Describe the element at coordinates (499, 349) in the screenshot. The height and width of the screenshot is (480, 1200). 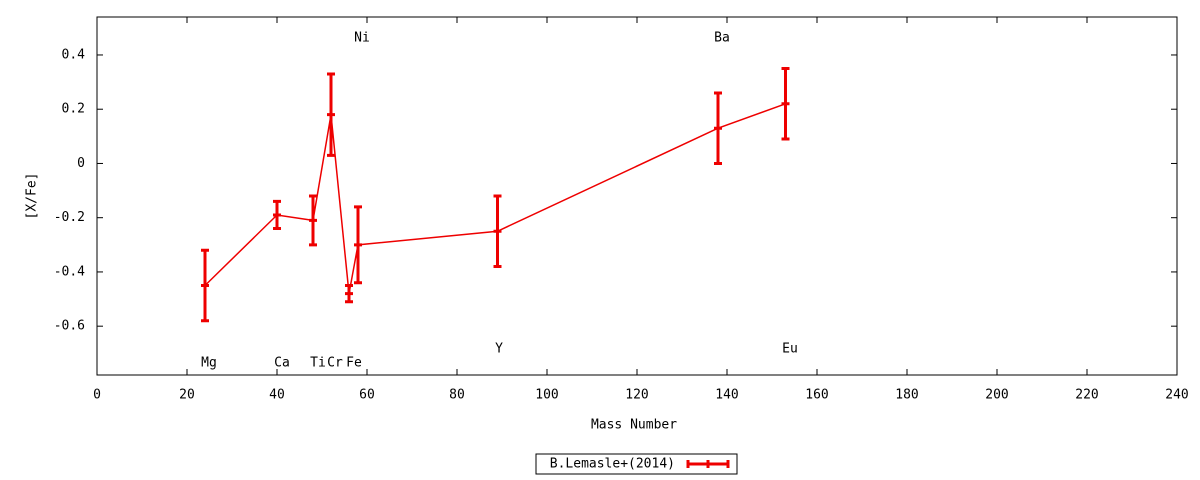
I see `element-label: Y` at that location.